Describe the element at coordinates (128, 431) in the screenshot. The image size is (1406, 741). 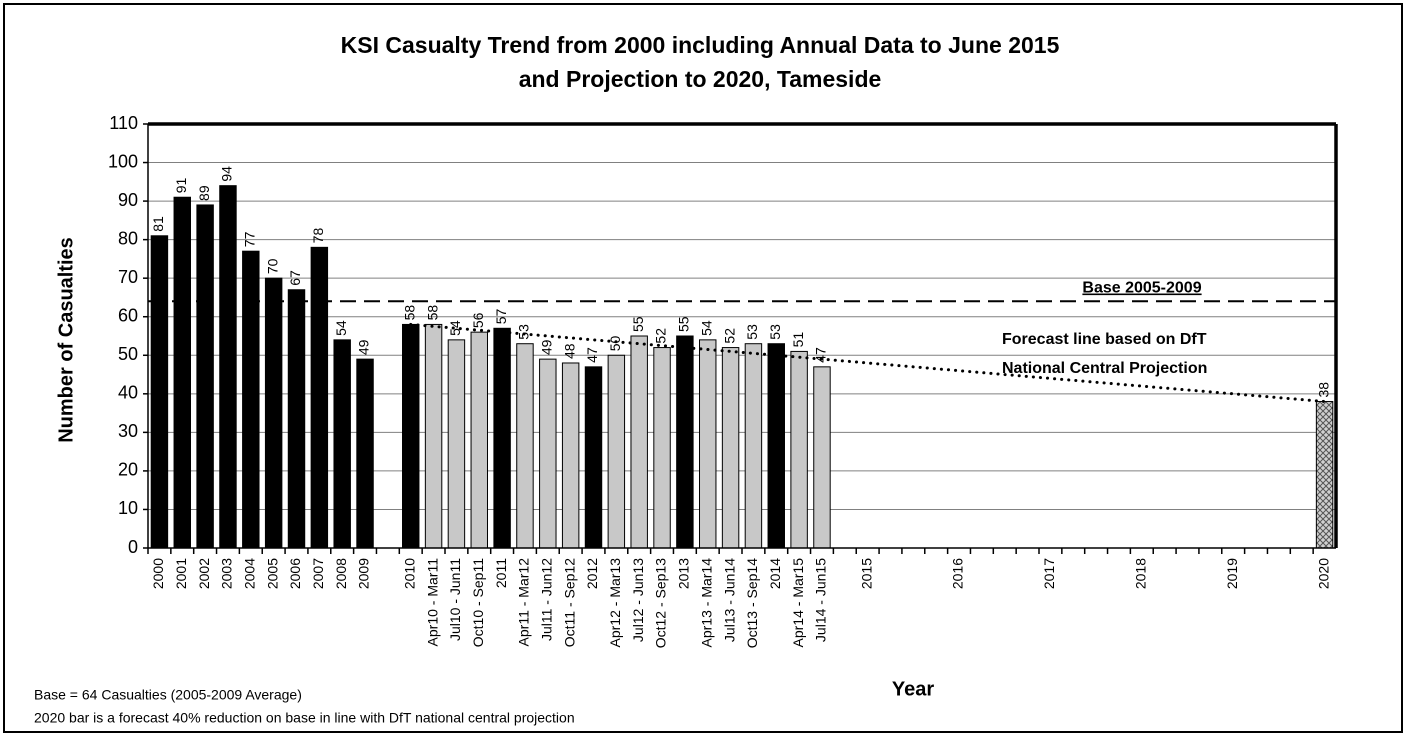
I see `y-tick-label: 30` at that location.